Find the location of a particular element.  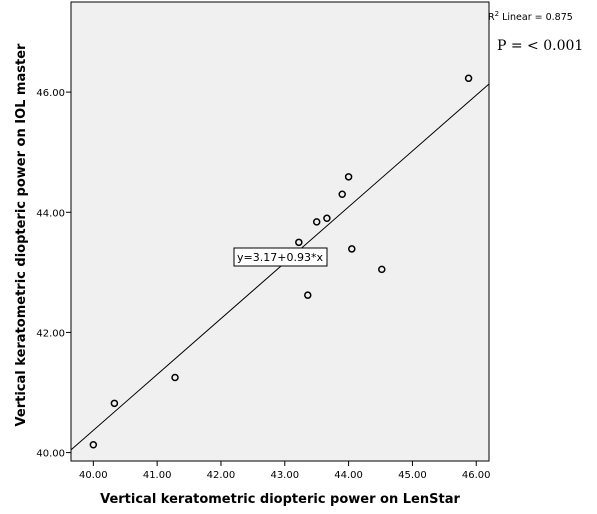

equation-text: y=3.17+0.93*x is located at coordinates (280, 257).